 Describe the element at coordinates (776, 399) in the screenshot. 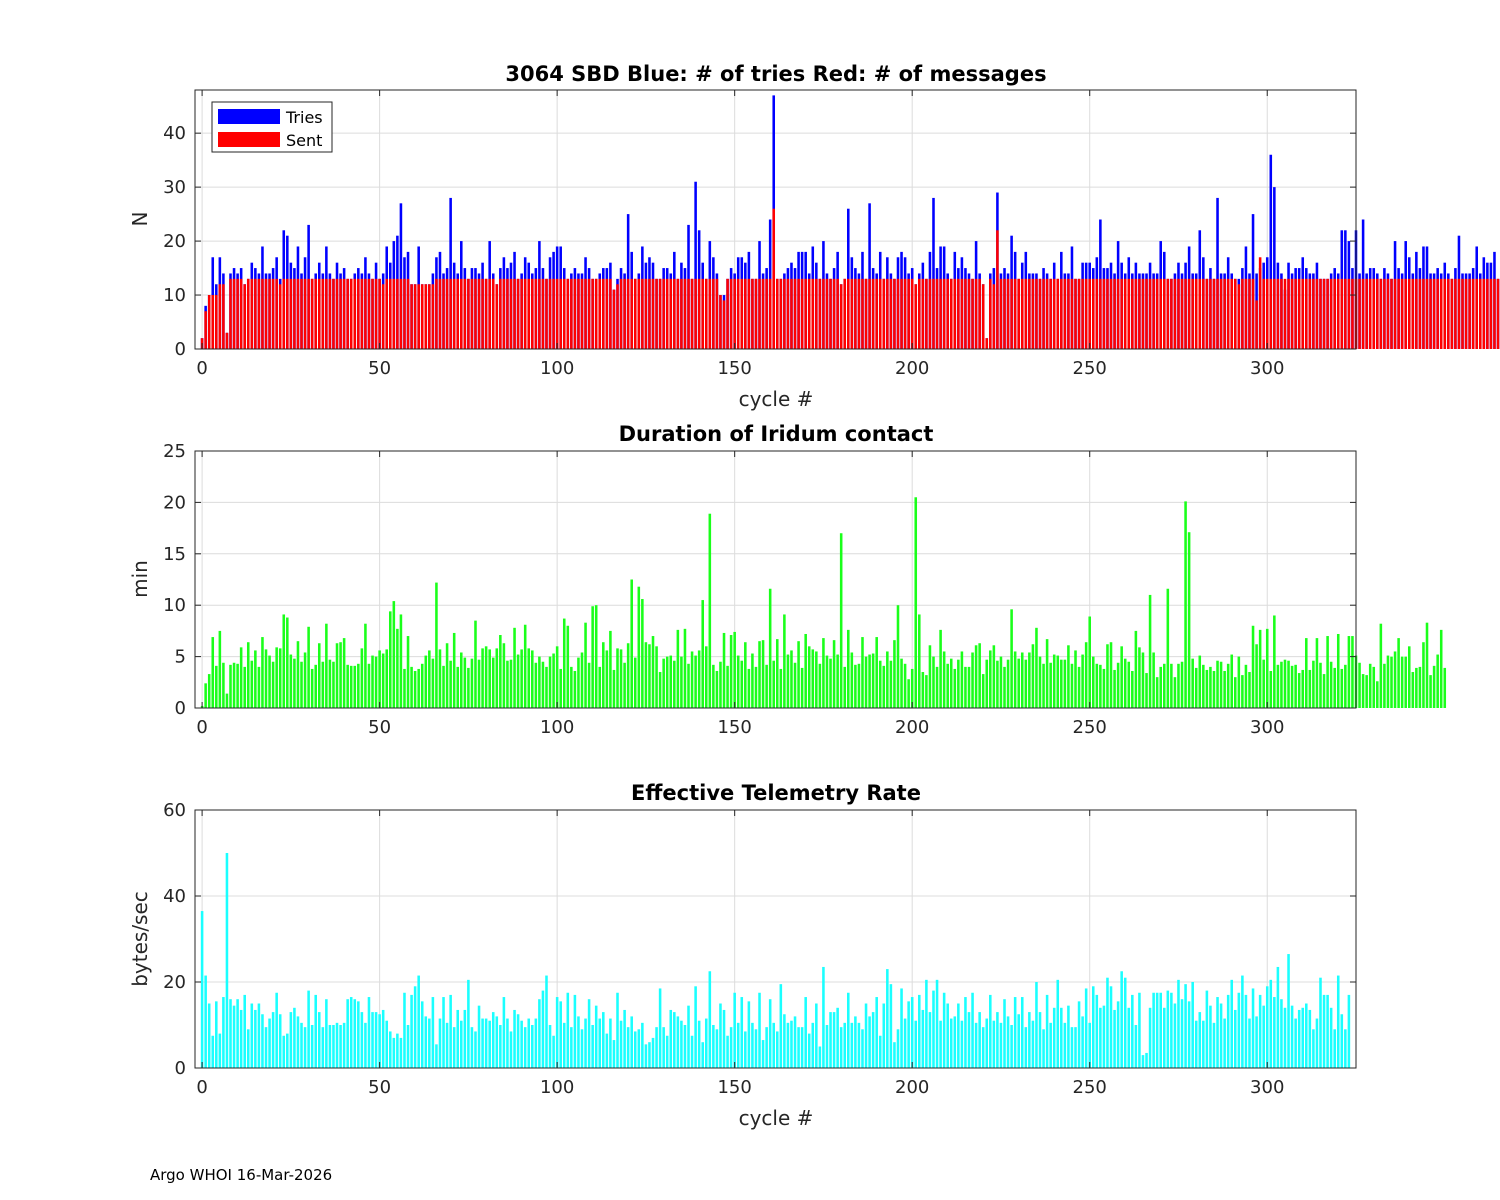

I see `sbd-xlabel: cycle #` at that location.